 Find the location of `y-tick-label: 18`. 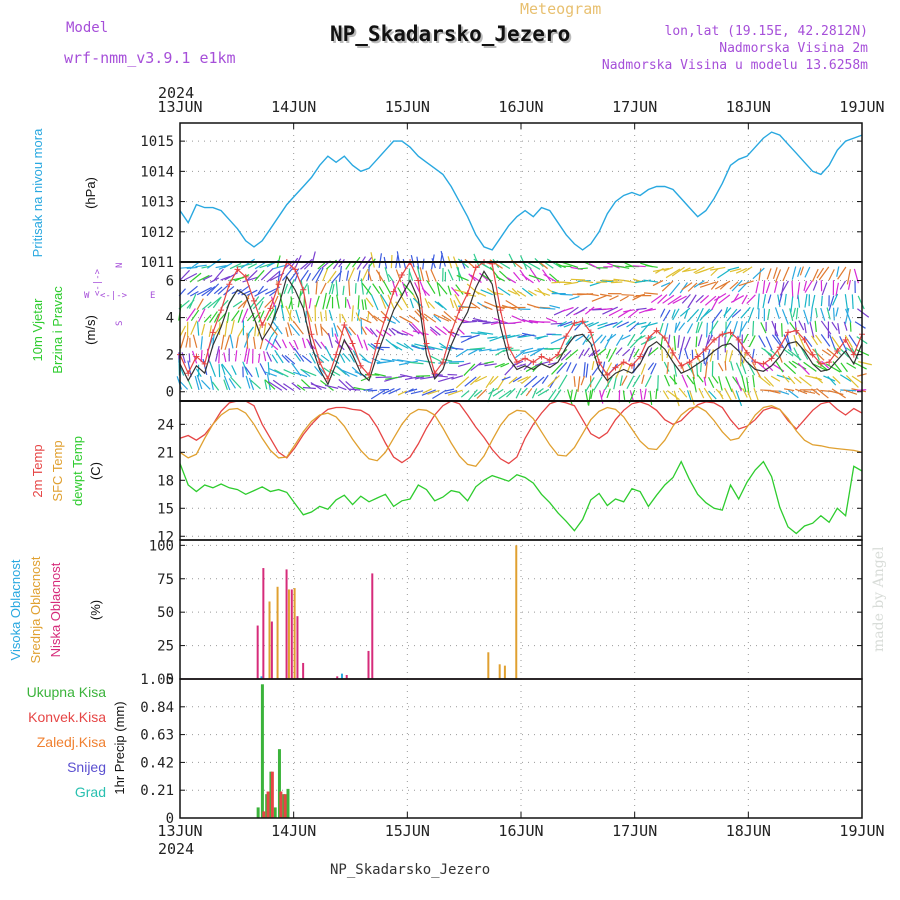

y-tick-label: 18 is located at coordinates (165, 481).